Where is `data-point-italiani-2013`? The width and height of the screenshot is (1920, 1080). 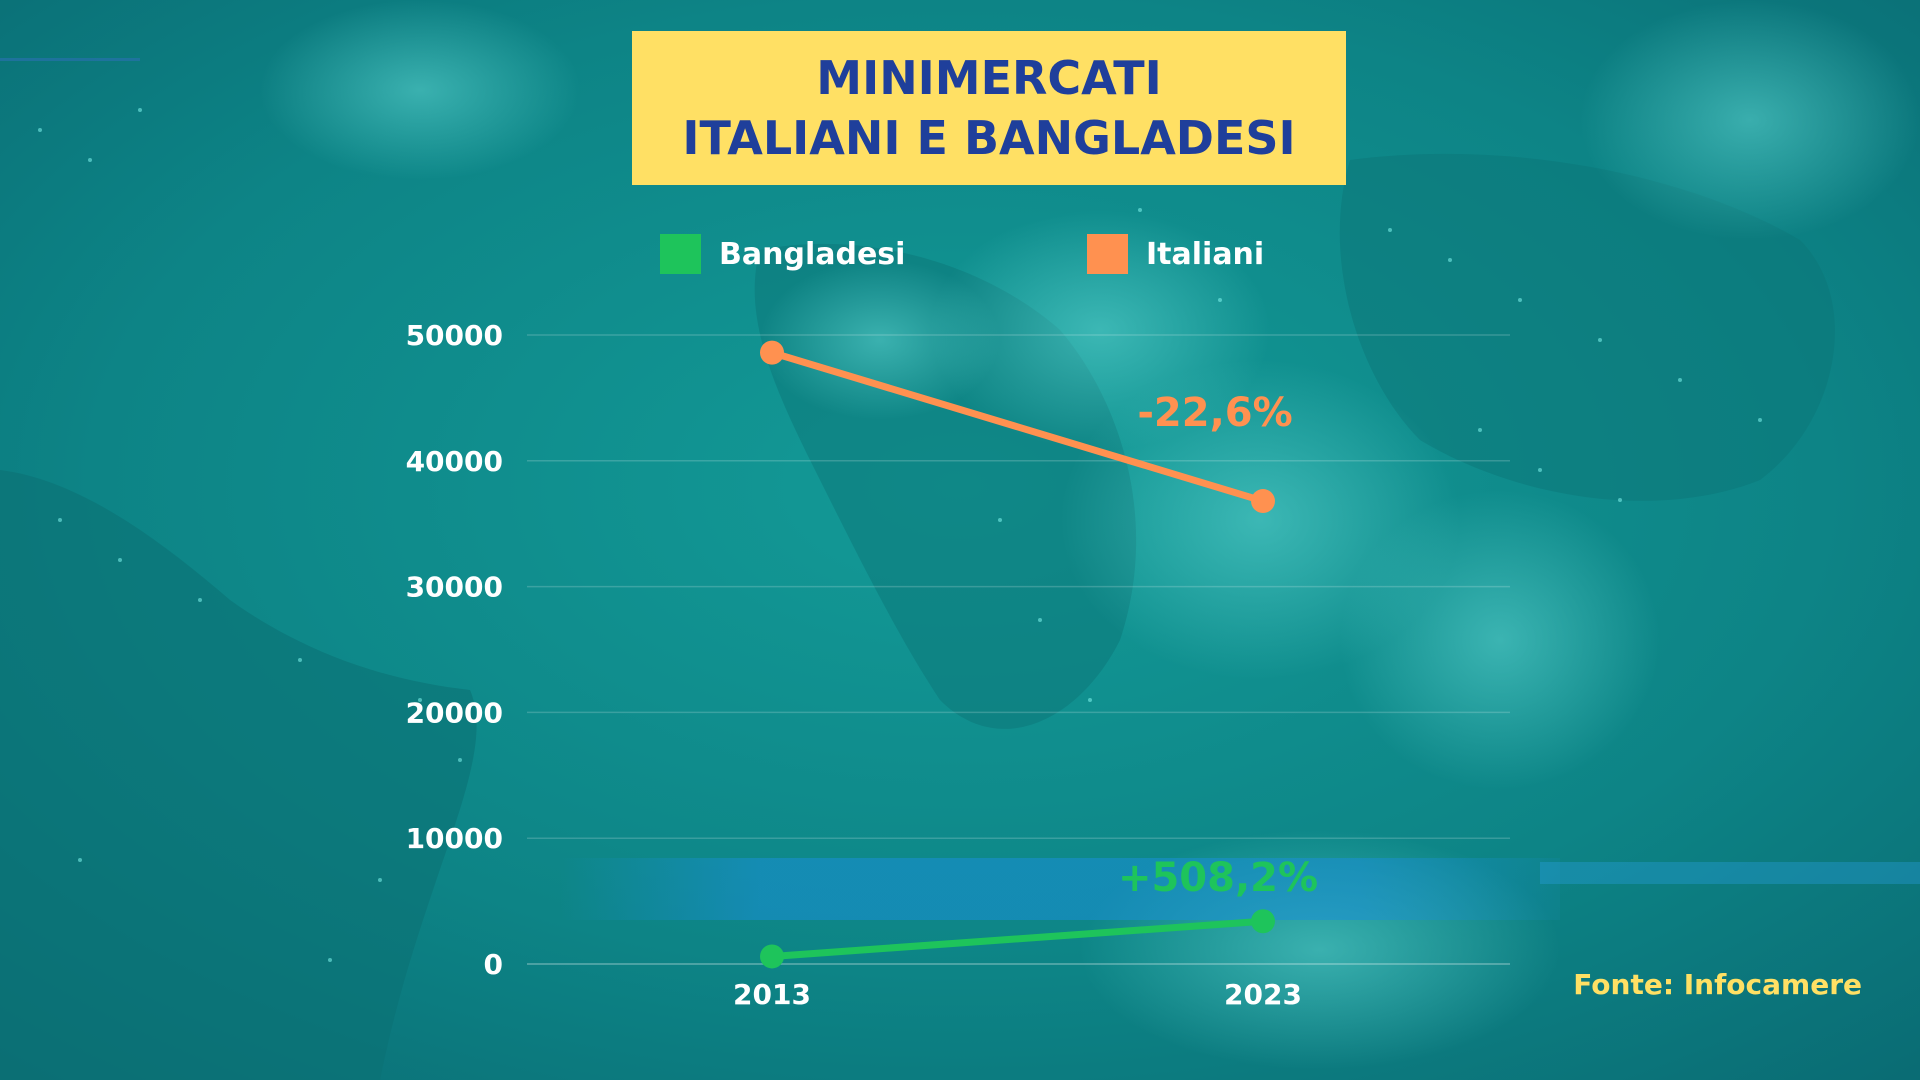 data-point-italiani-2013 is located at coordinates (772, 352).